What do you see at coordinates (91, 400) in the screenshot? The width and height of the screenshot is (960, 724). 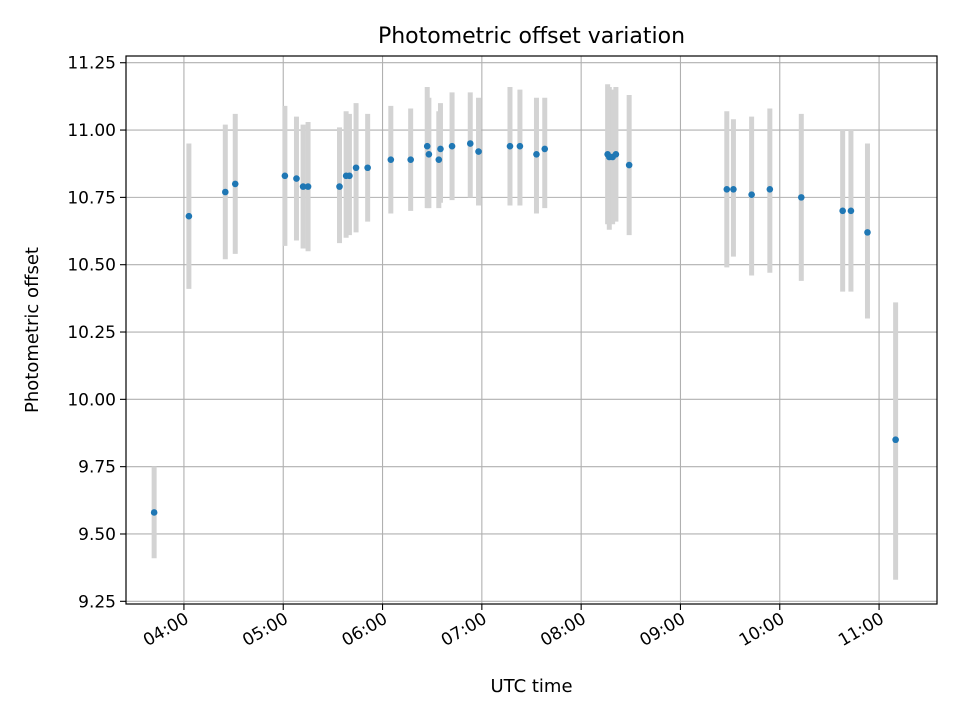 I see `y-tick-label: 10.00` at bounding box center [91, 400].